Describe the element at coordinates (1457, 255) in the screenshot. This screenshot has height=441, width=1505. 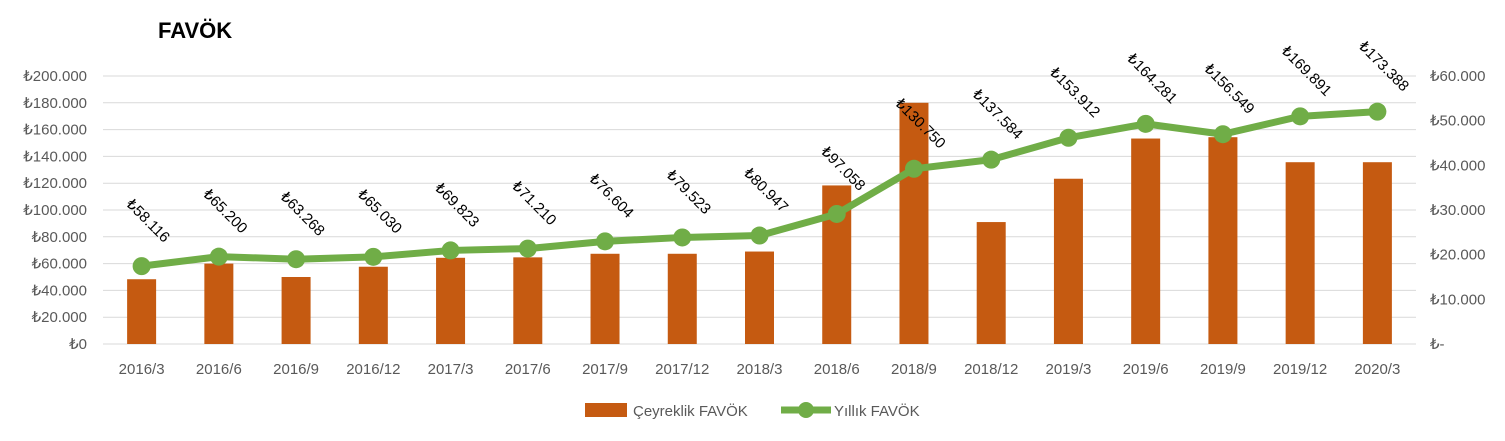
I see `y-tick-label-right: ₺20.000` at that location.